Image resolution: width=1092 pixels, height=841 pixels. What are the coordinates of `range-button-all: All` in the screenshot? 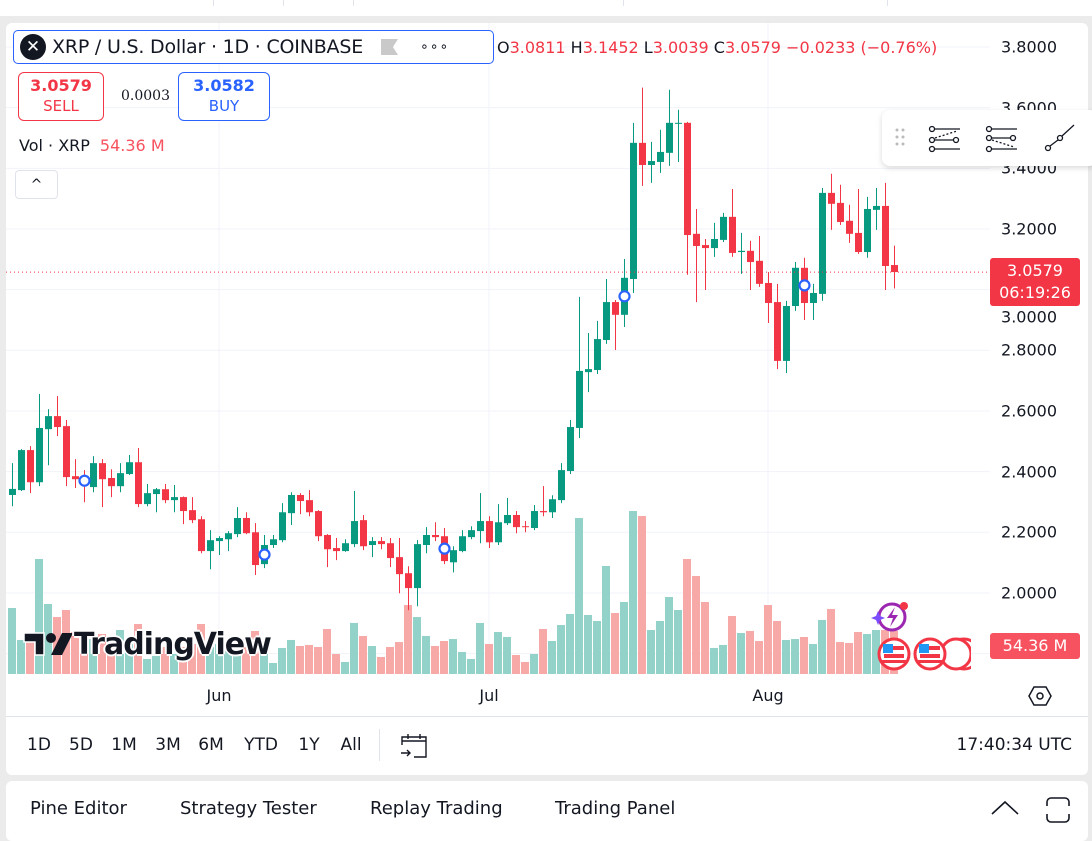 It's located at (351, 745).